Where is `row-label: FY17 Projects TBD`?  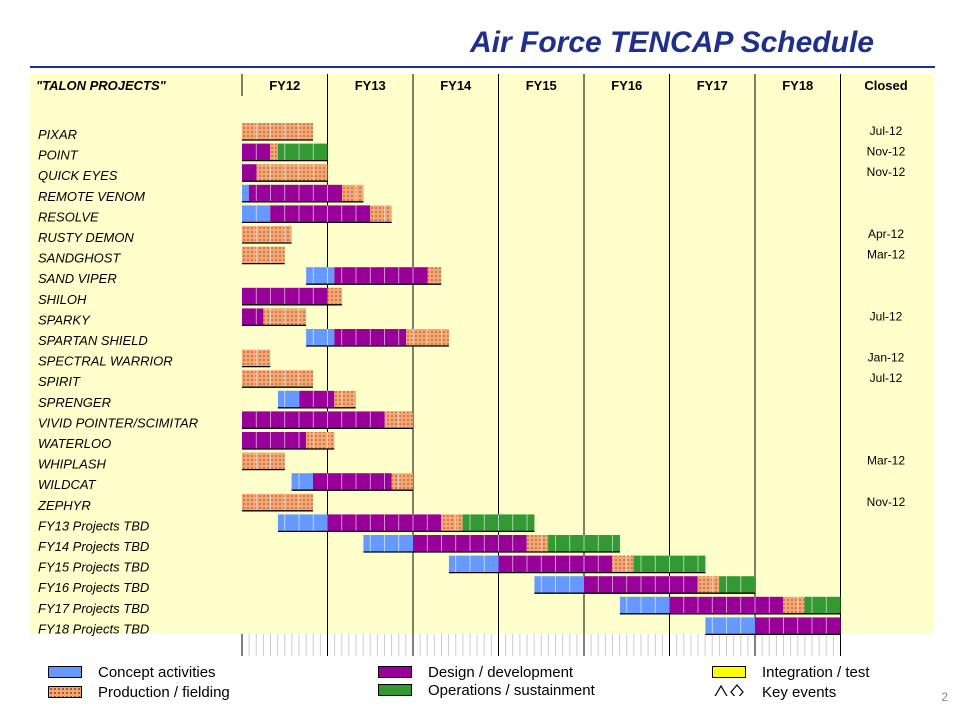
row-label: FY17 Projects TBD is located at coordinates (93, 608).